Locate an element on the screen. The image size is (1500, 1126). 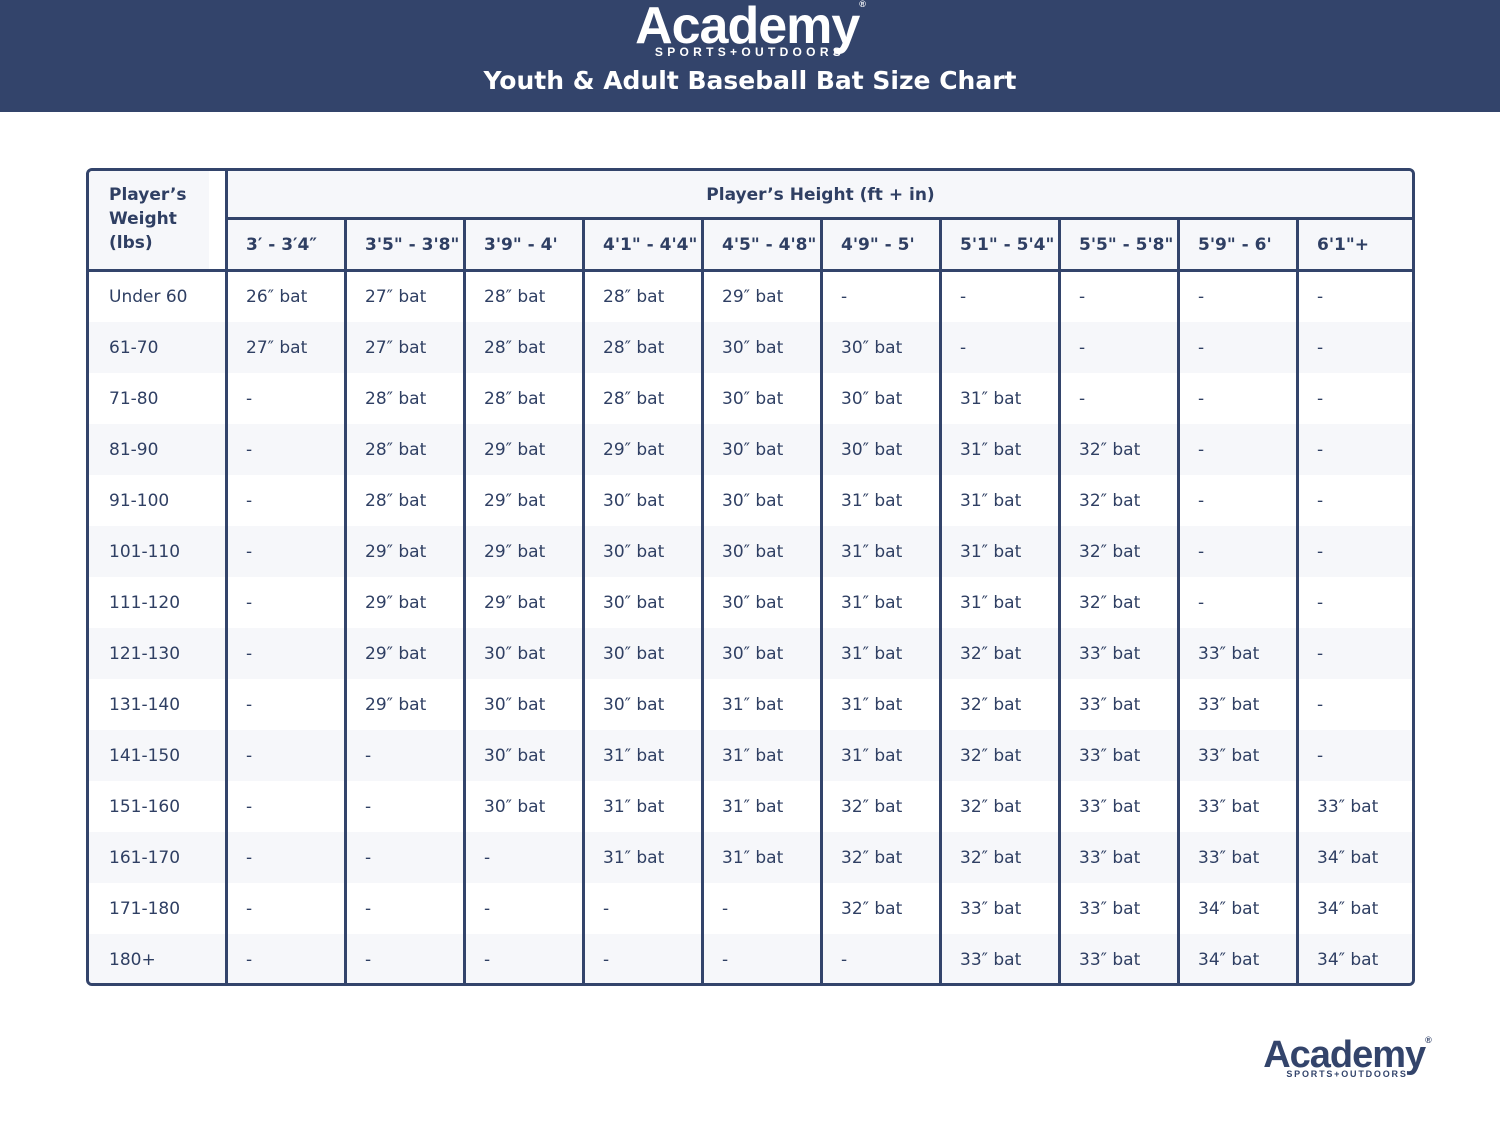
height-column-header: 5'9" - 6' is located at coordinates (1237, 245).